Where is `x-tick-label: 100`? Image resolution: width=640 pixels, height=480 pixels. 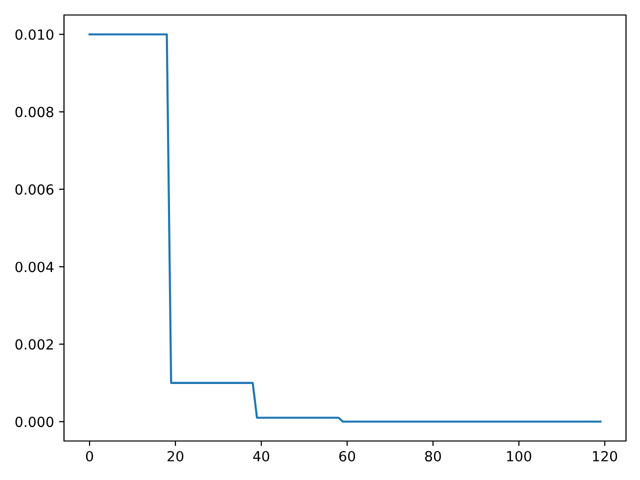 x-tick-label: 100 is located at coordinates (519, 456).